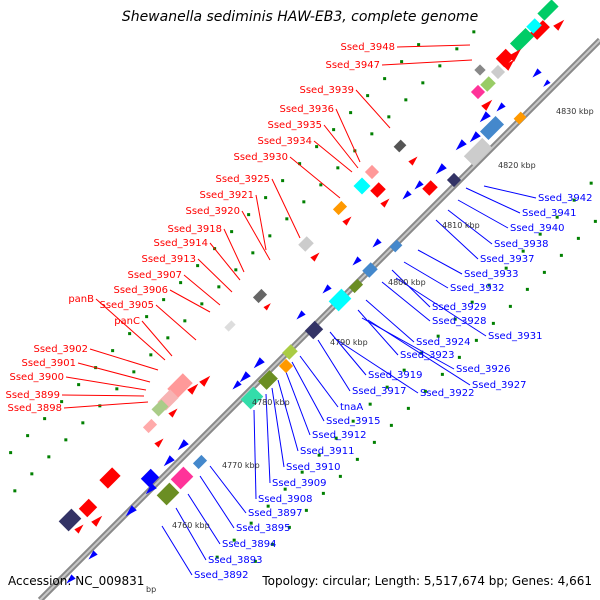  What do you see at coordinates (275, 513) in the screenshot?
I see `reverse-gene-label: Ssed_3897` at bounding box center [275, 513].